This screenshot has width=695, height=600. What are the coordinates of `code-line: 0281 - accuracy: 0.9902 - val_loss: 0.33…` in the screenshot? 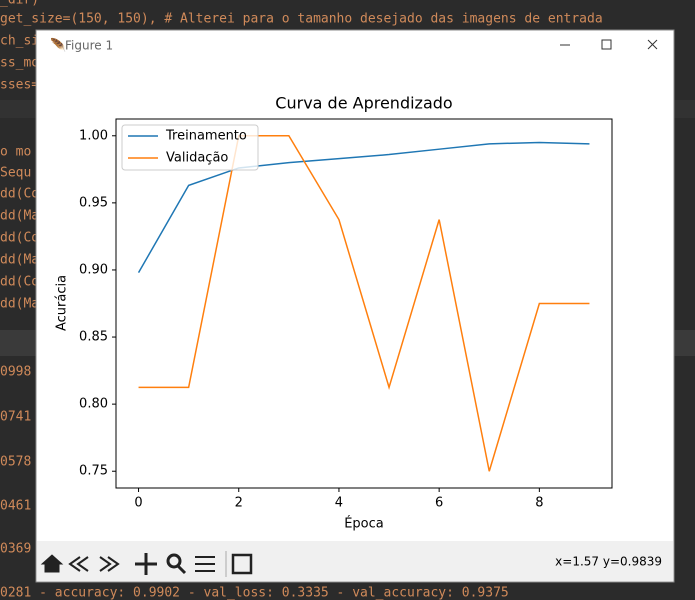 It's located at (254, 593).